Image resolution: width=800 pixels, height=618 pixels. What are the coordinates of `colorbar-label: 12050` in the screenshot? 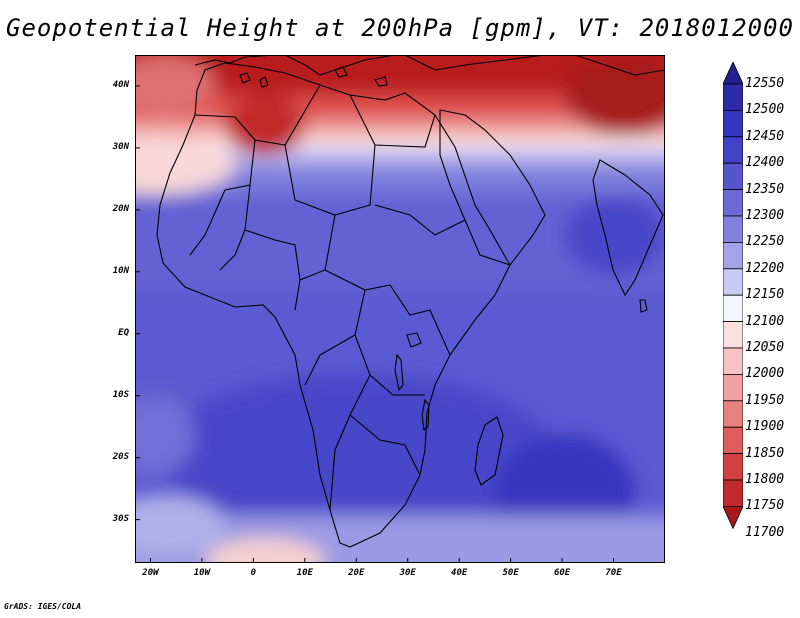 It's located at (765, 347).